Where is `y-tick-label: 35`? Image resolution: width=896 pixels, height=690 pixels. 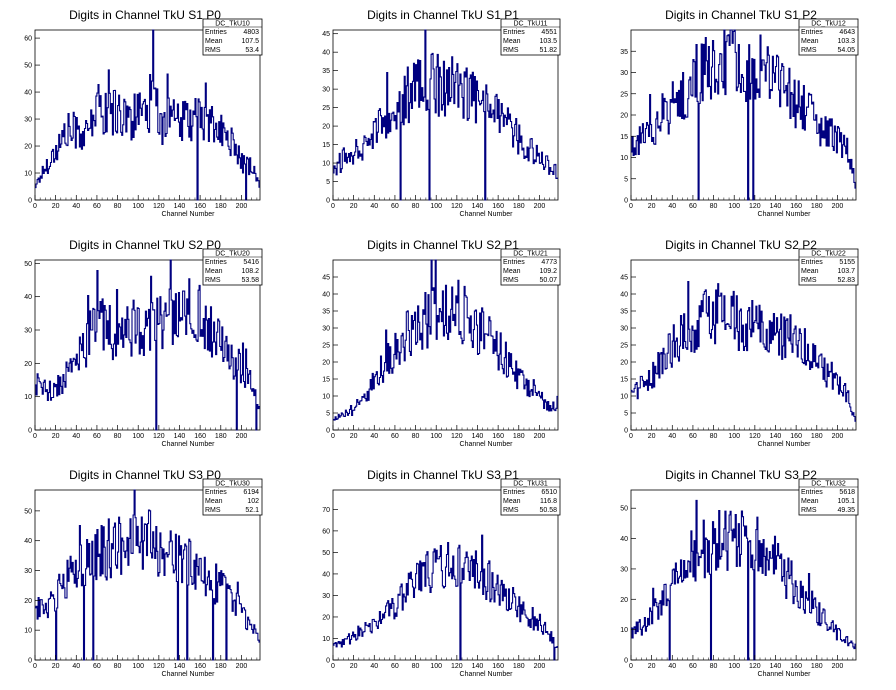 y-tick-label: 35 is located at coordinates (326, 71).